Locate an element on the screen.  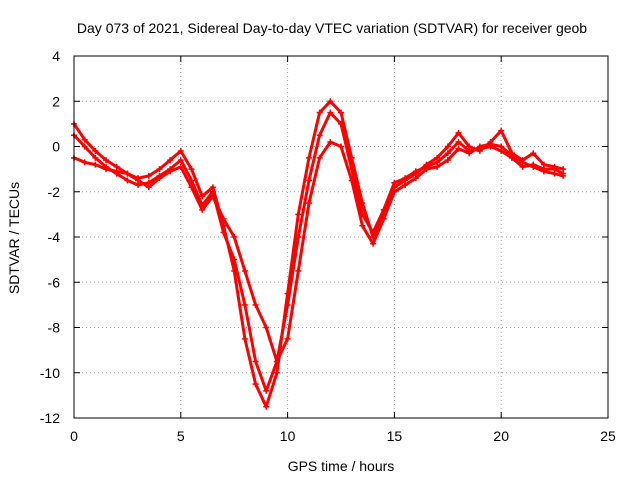
x-tick-label: 5 is located at coordinates (181, 436).